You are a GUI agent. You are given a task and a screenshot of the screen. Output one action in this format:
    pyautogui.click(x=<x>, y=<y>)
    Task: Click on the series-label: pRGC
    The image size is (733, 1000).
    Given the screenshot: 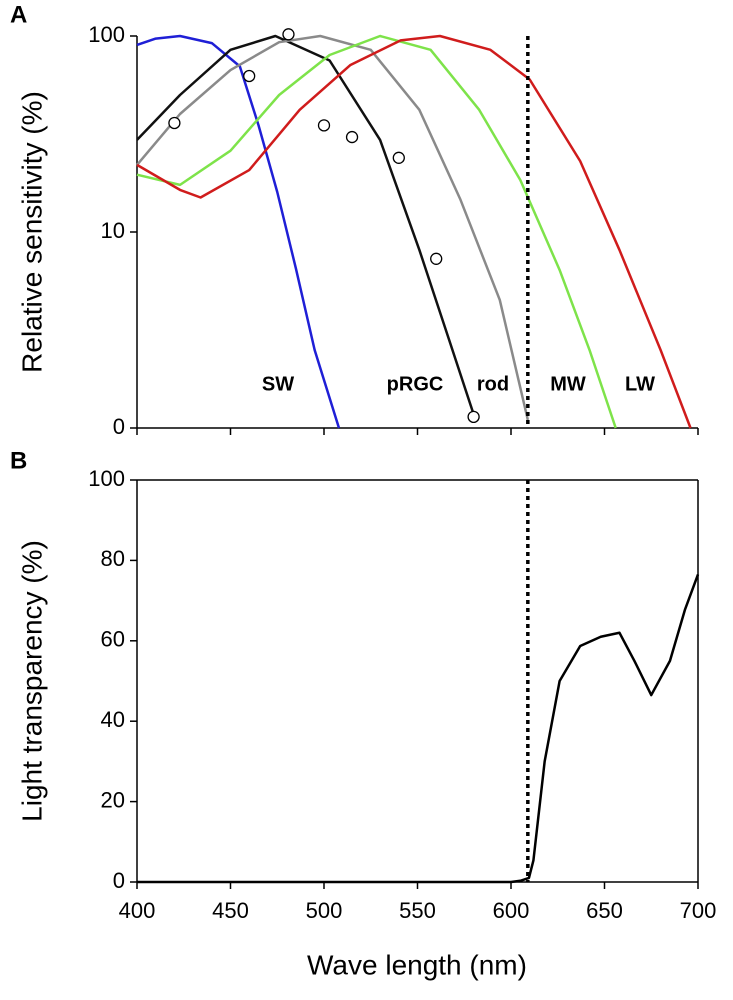 What is the action you would take?
    pyautogui.click(x=415, y=384)
    